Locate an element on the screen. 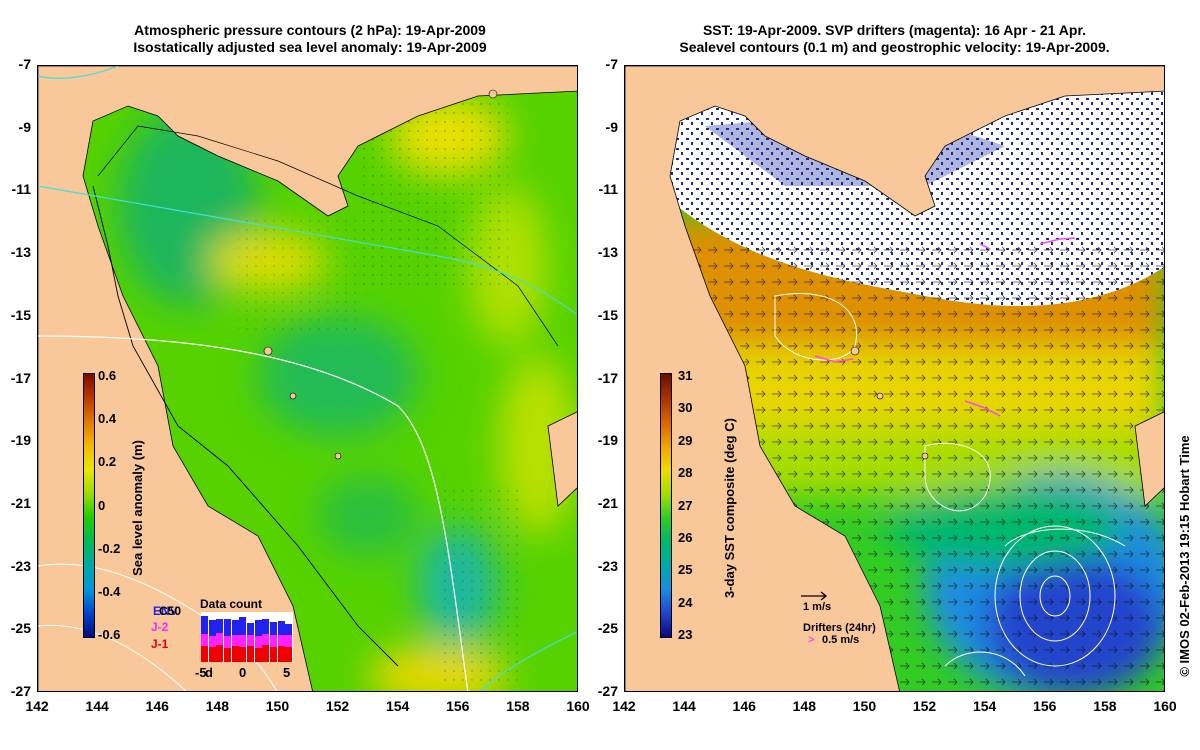  drifters-speed-label: 0.5 m/s is located at coordinates (841, 640).